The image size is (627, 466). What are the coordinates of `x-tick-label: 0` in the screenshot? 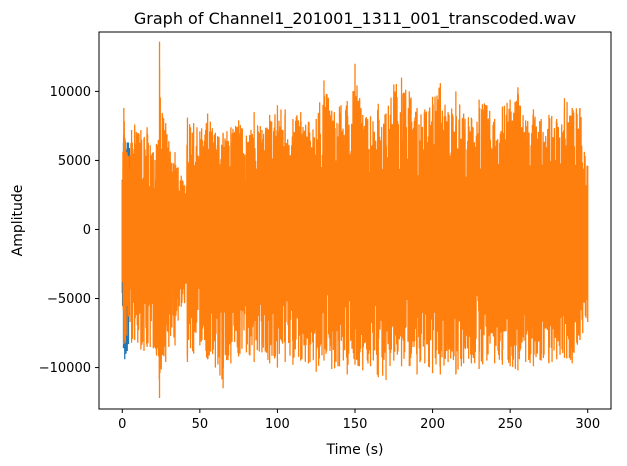 It's located at (122, 424).